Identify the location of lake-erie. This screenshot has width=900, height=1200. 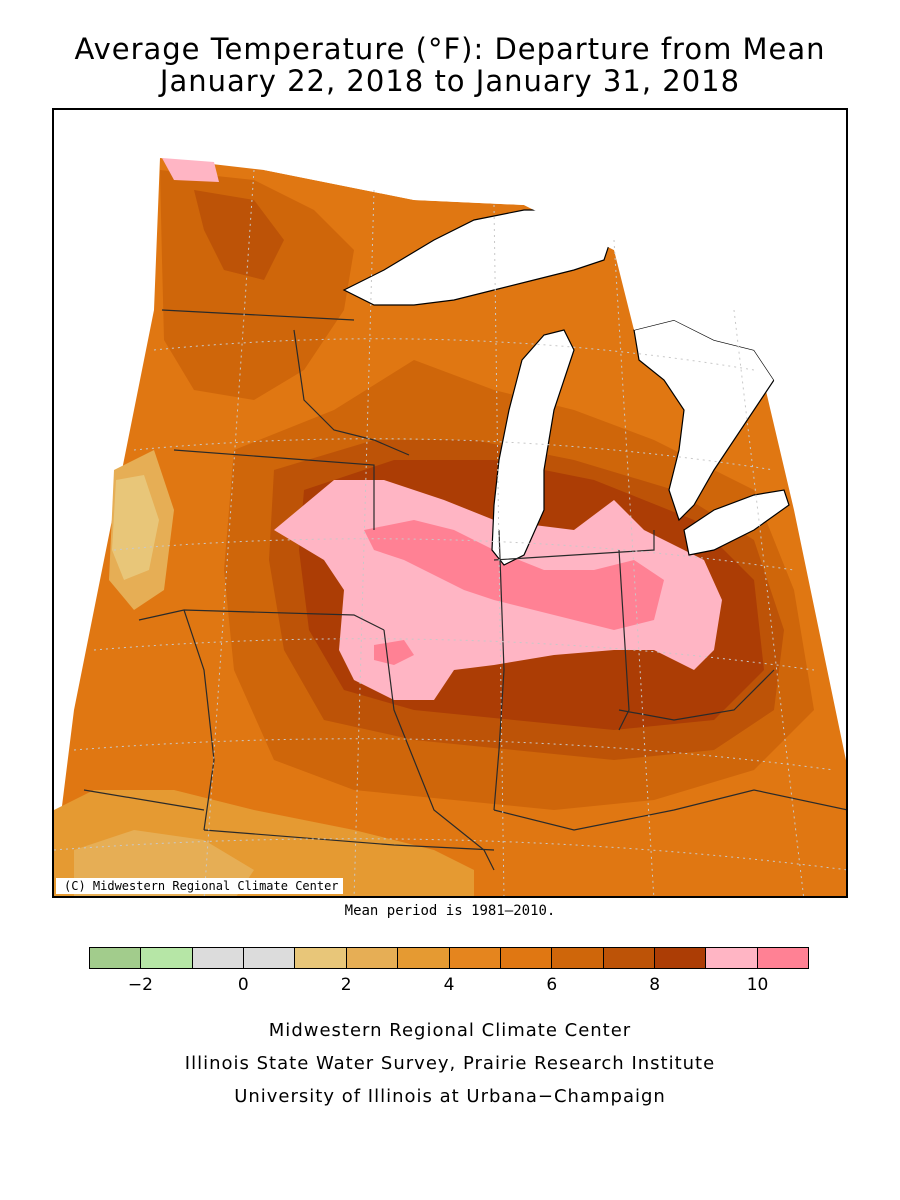
(736, 522).